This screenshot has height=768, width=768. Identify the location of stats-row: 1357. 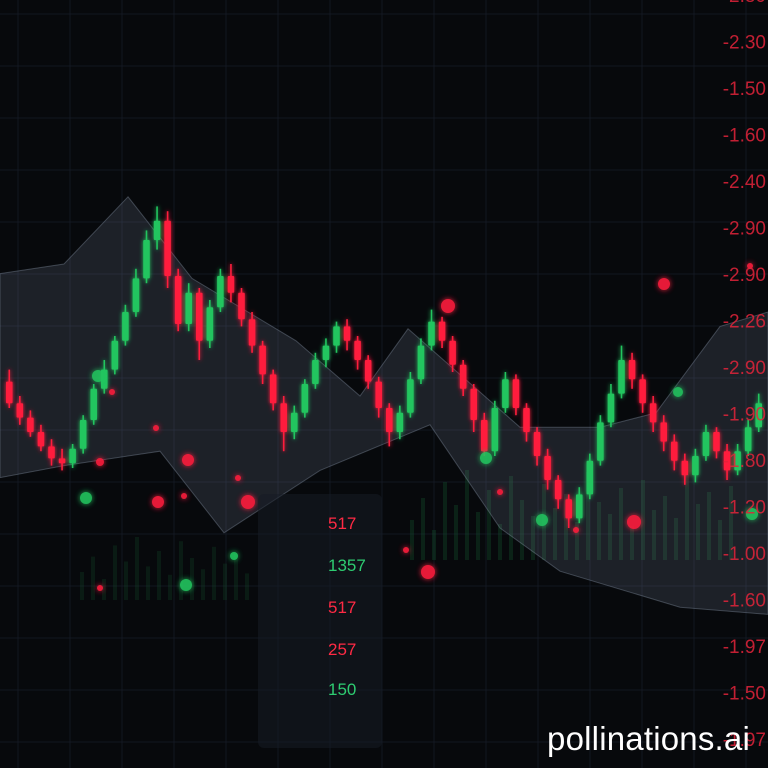
(324, 567).